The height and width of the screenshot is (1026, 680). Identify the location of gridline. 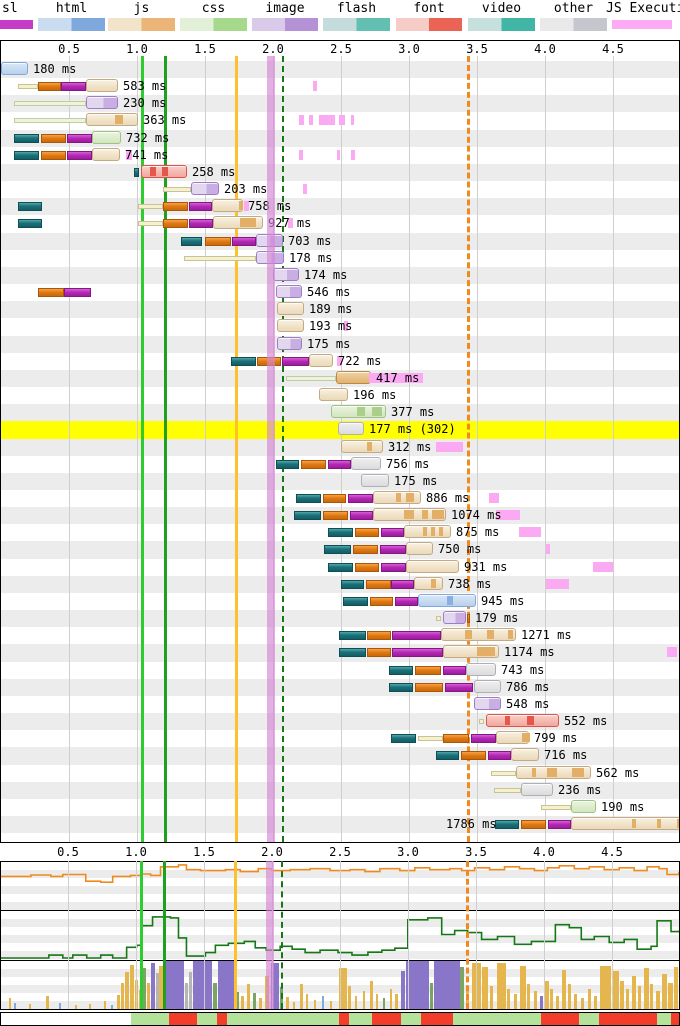
(613, 449).